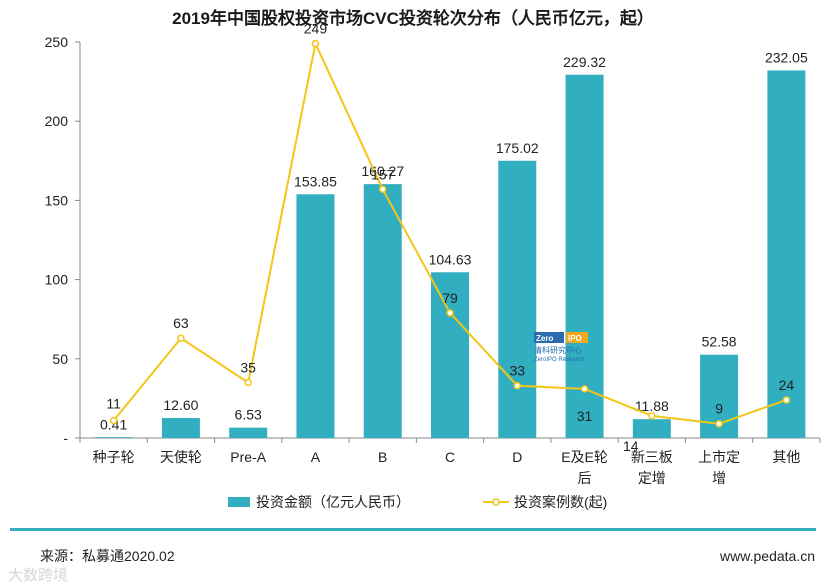 Image resolution: width=826 pixels, height=585 pixels. I want to click on x-tick-label: E及E轮, so click(584, 457).